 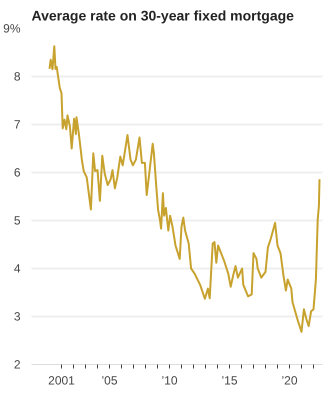 I want to click on y-tick-label: 7, so click(x=17, y=125).